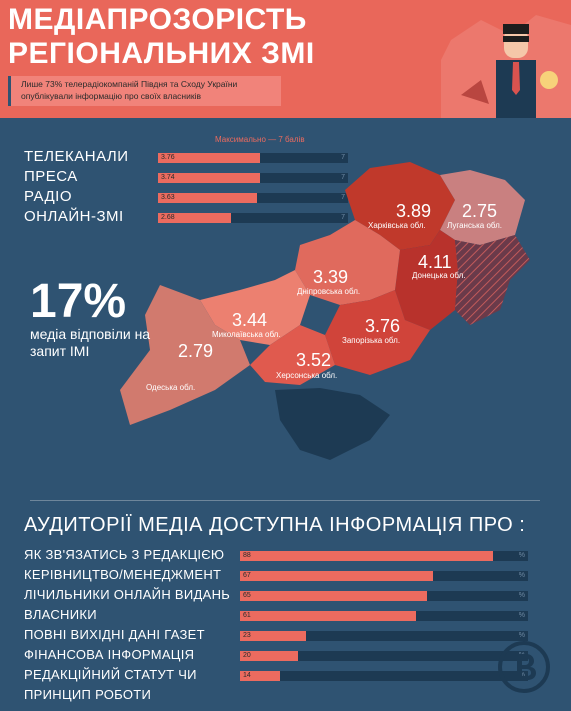 This screenshot has height=711, width=571. I want to click on region-value: 3.76, so click(382, 326).